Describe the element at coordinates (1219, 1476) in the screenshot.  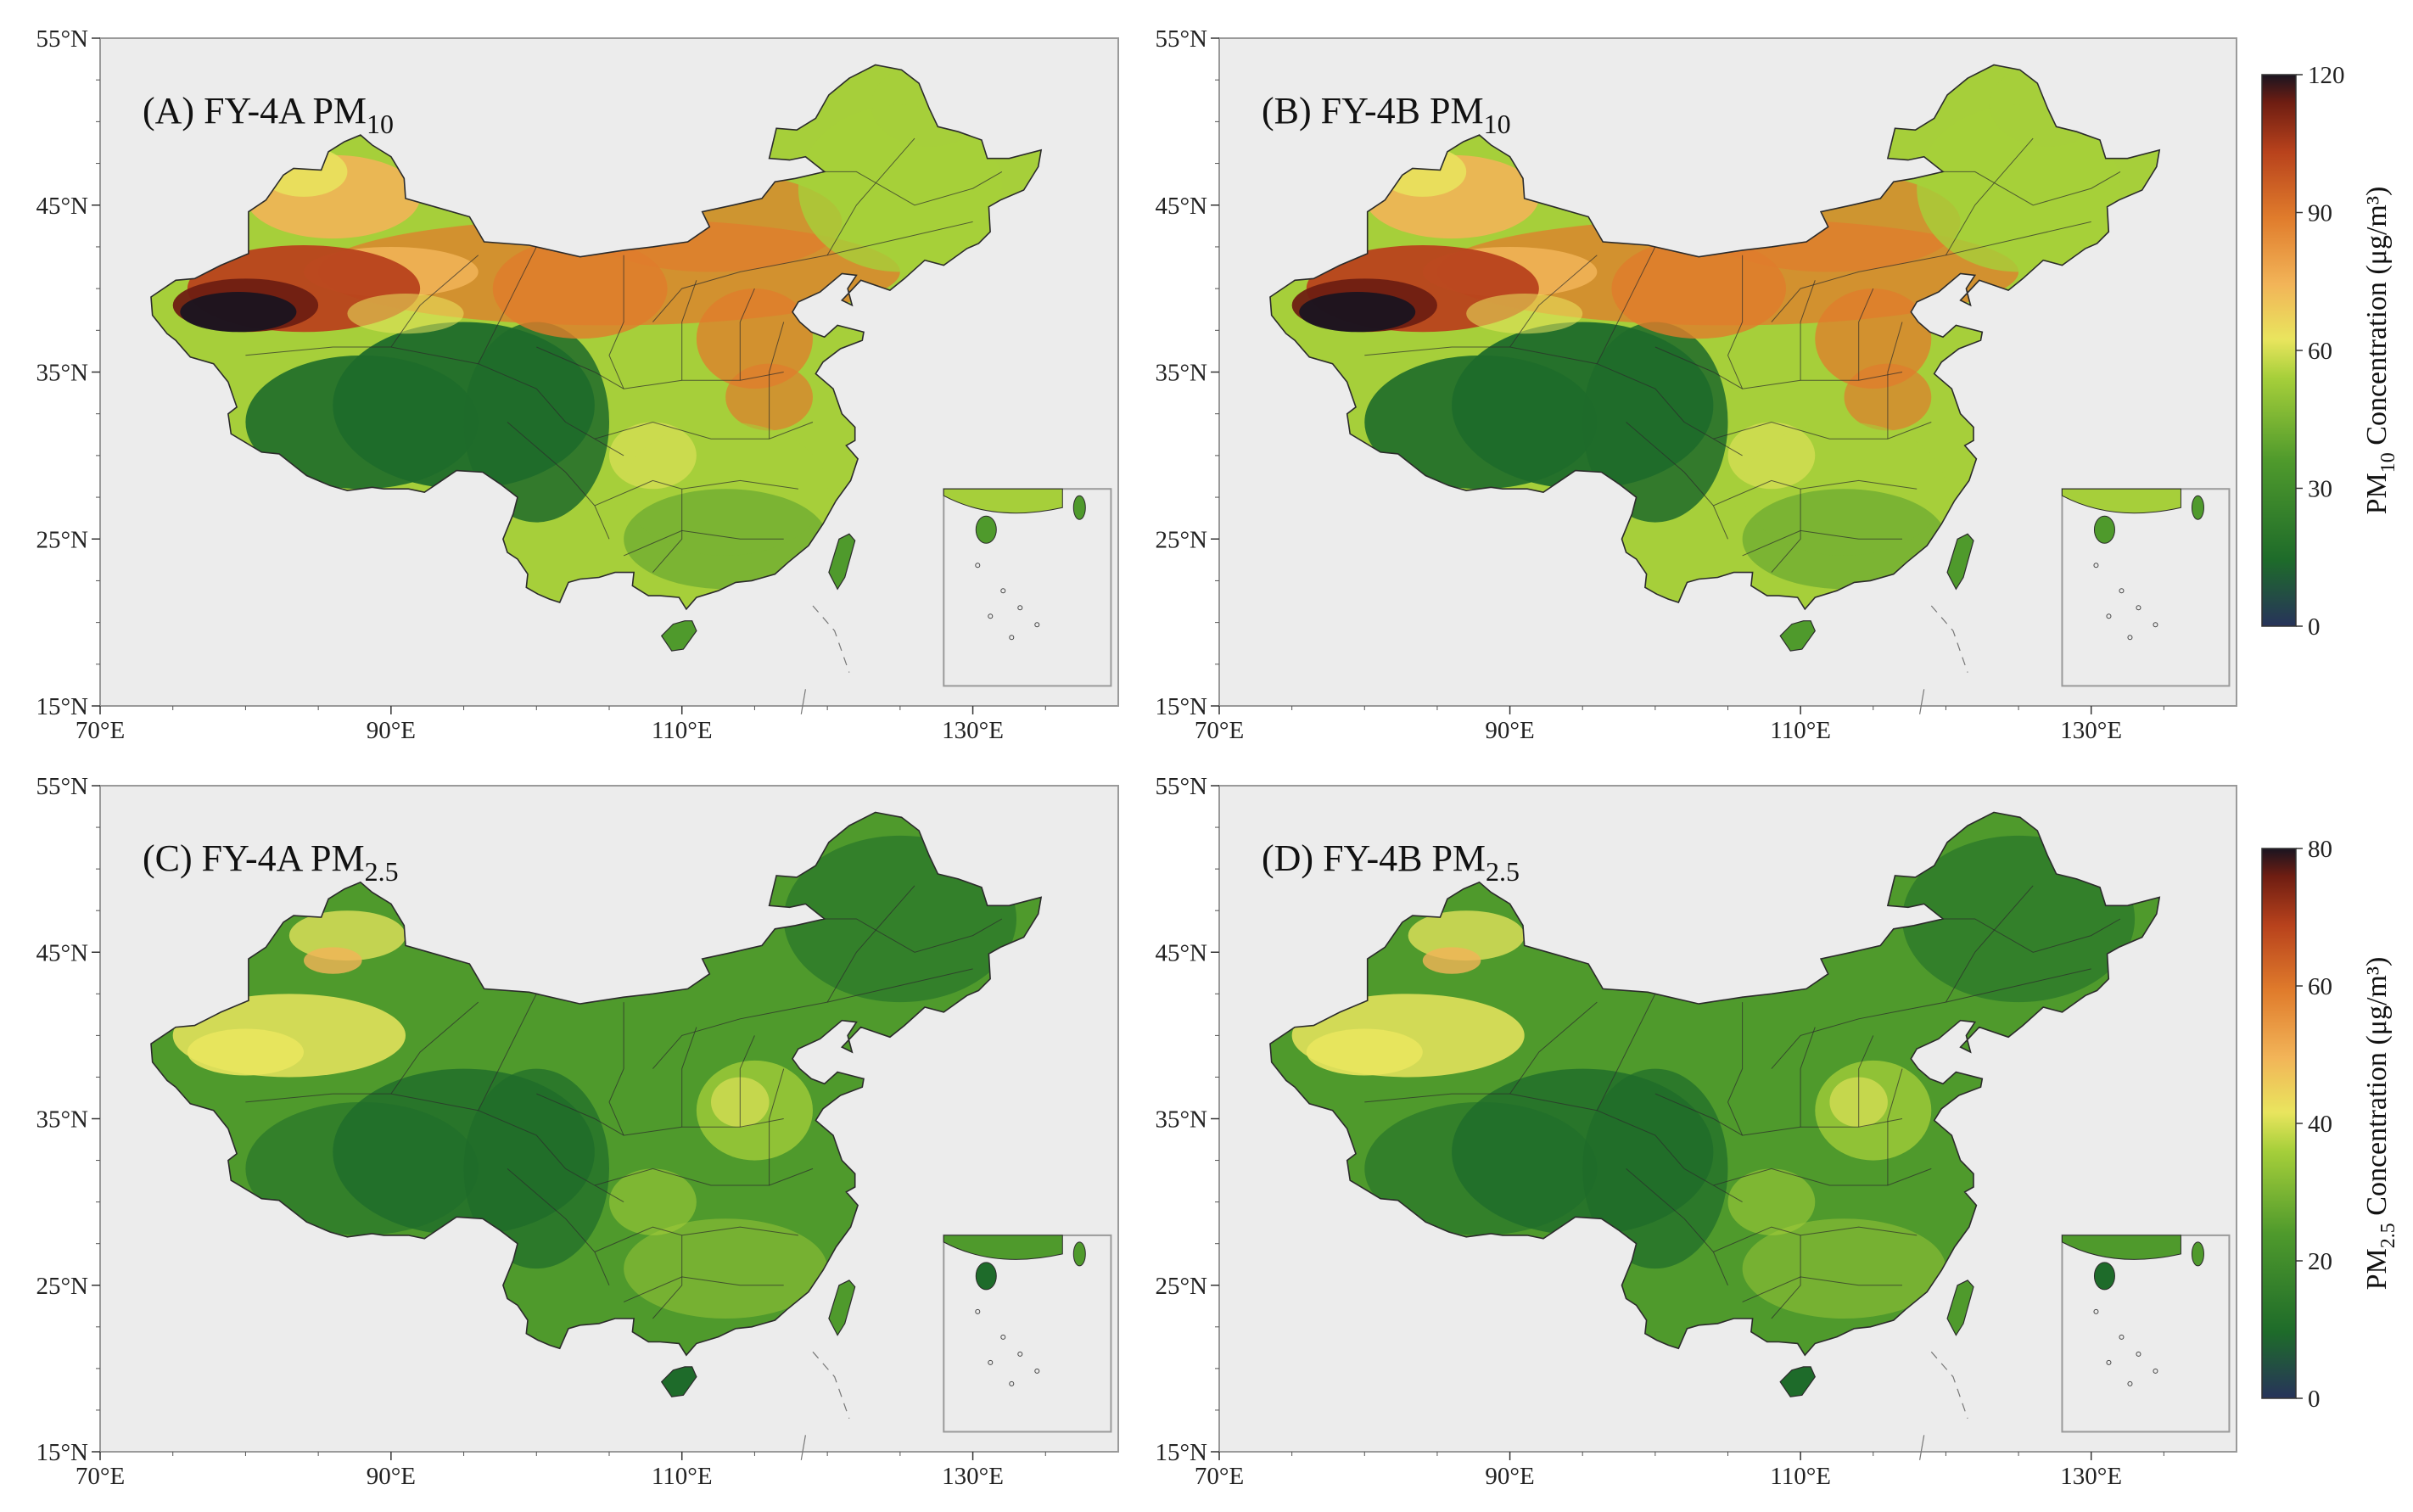
I see `lon-tick-label: 70°E` at that location.